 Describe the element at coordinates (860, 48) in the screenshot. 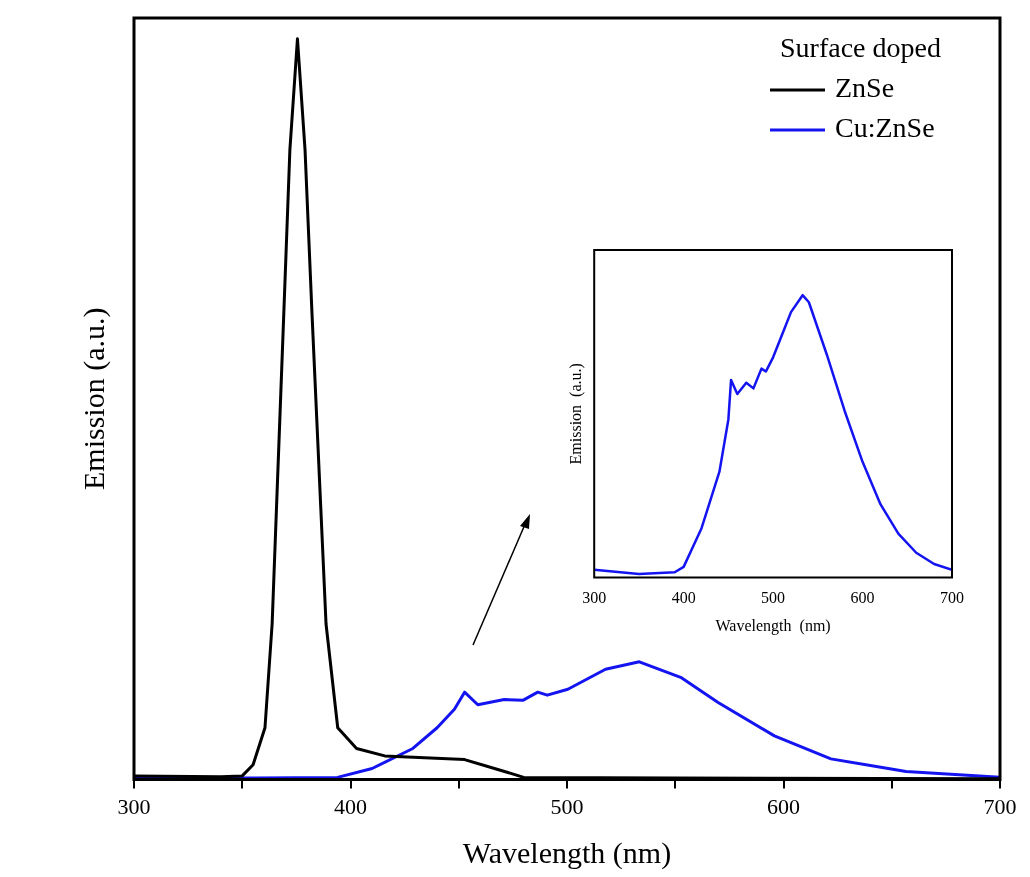

I see `legend-title: Surface doped` at that location.